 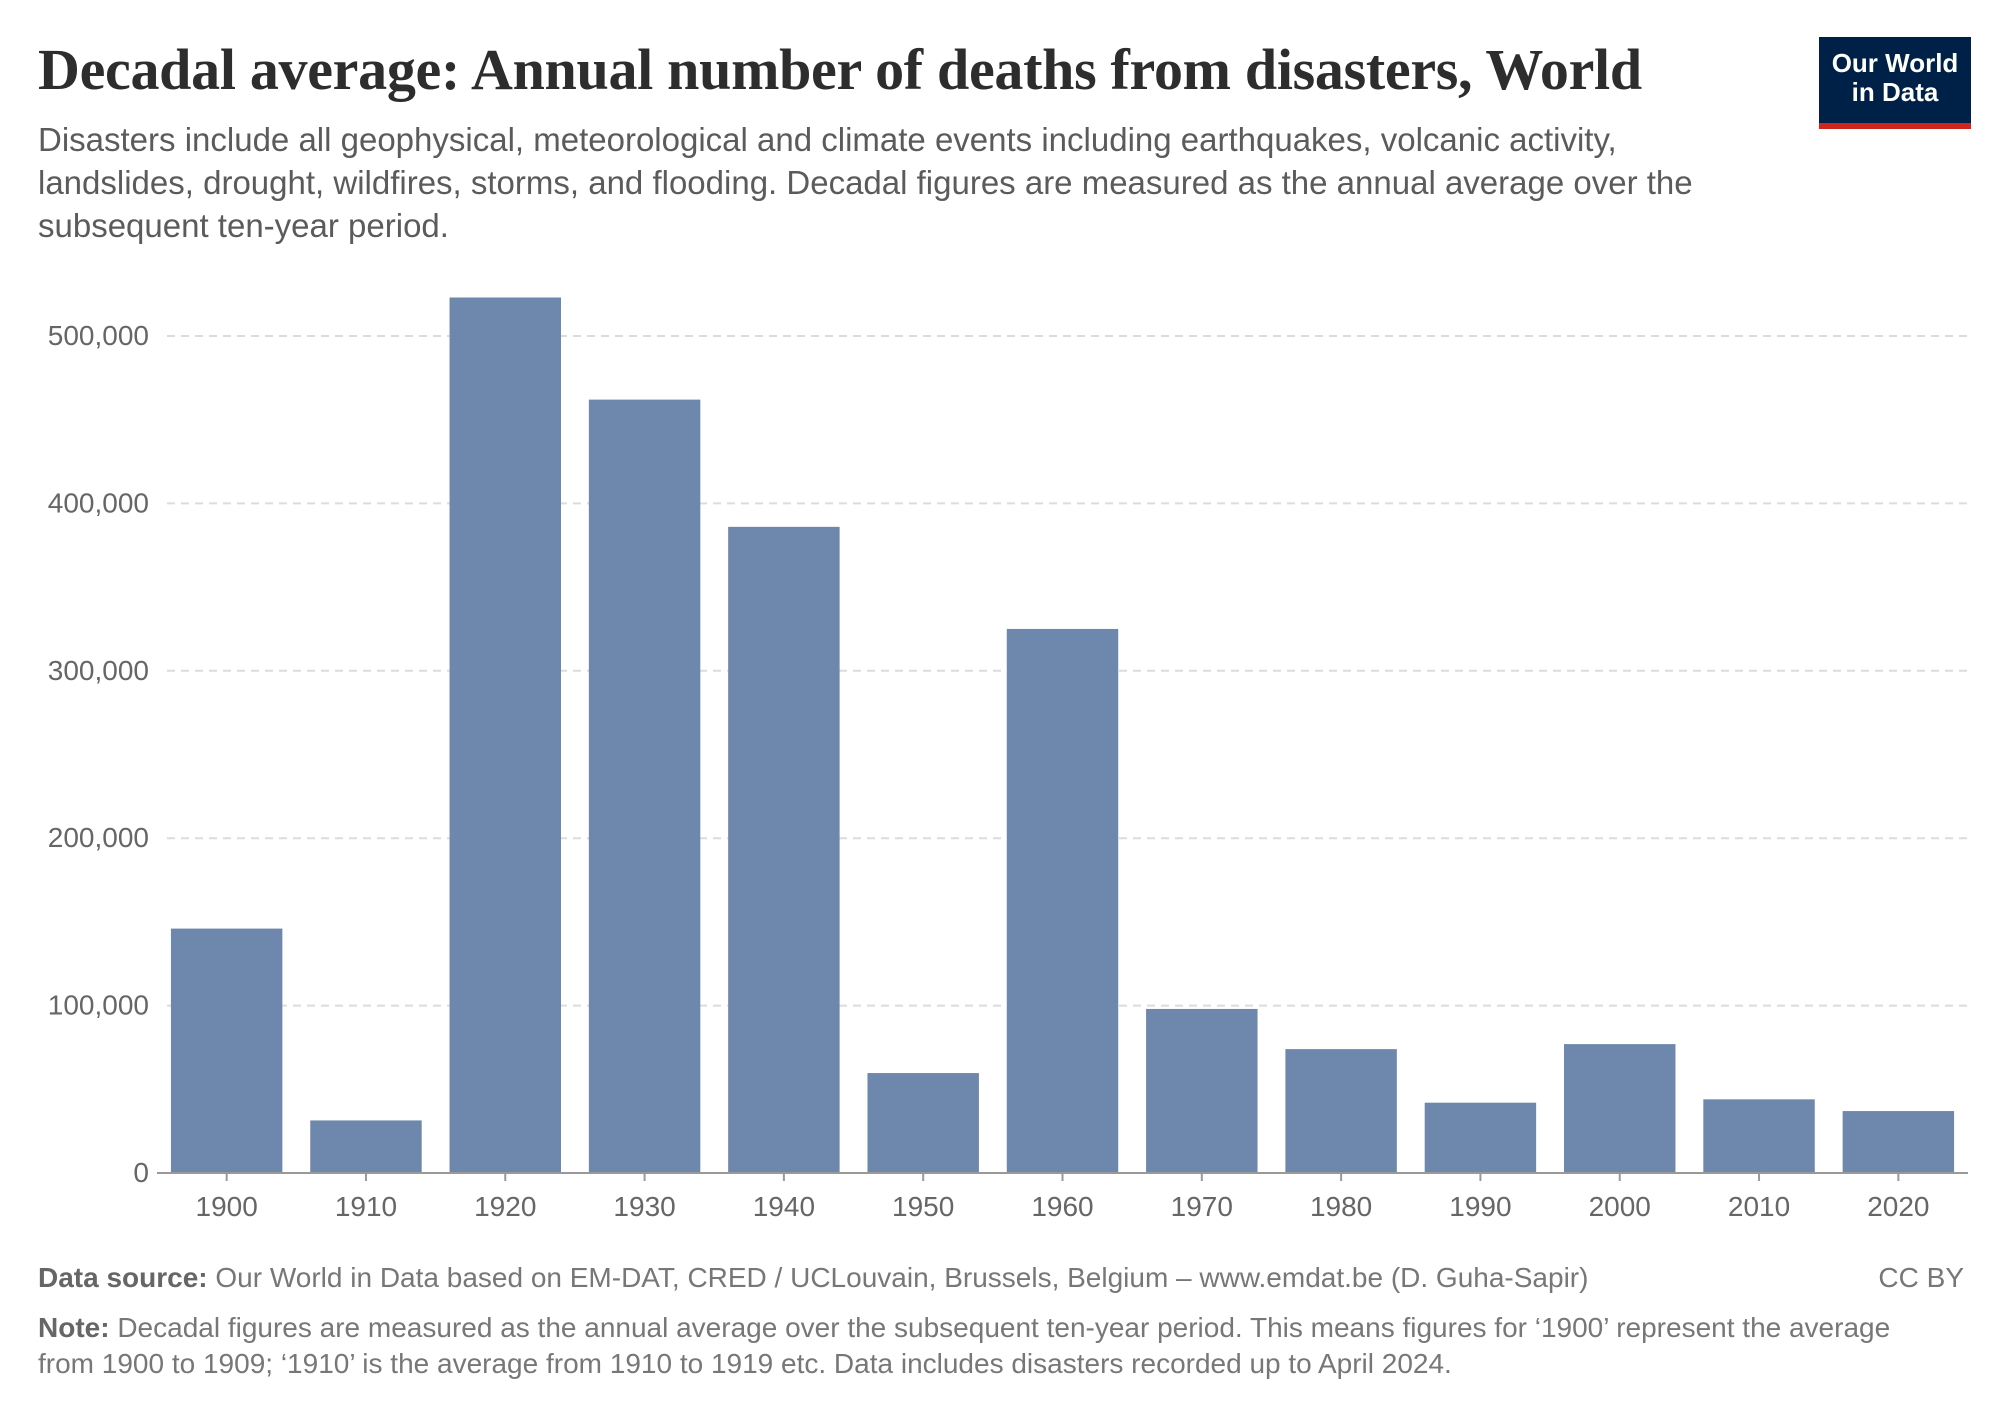 What do you see at coordinates (98, 502) in the screenshot?
I see `y-tick-label: 400,000` at bounding box center [98, 502].